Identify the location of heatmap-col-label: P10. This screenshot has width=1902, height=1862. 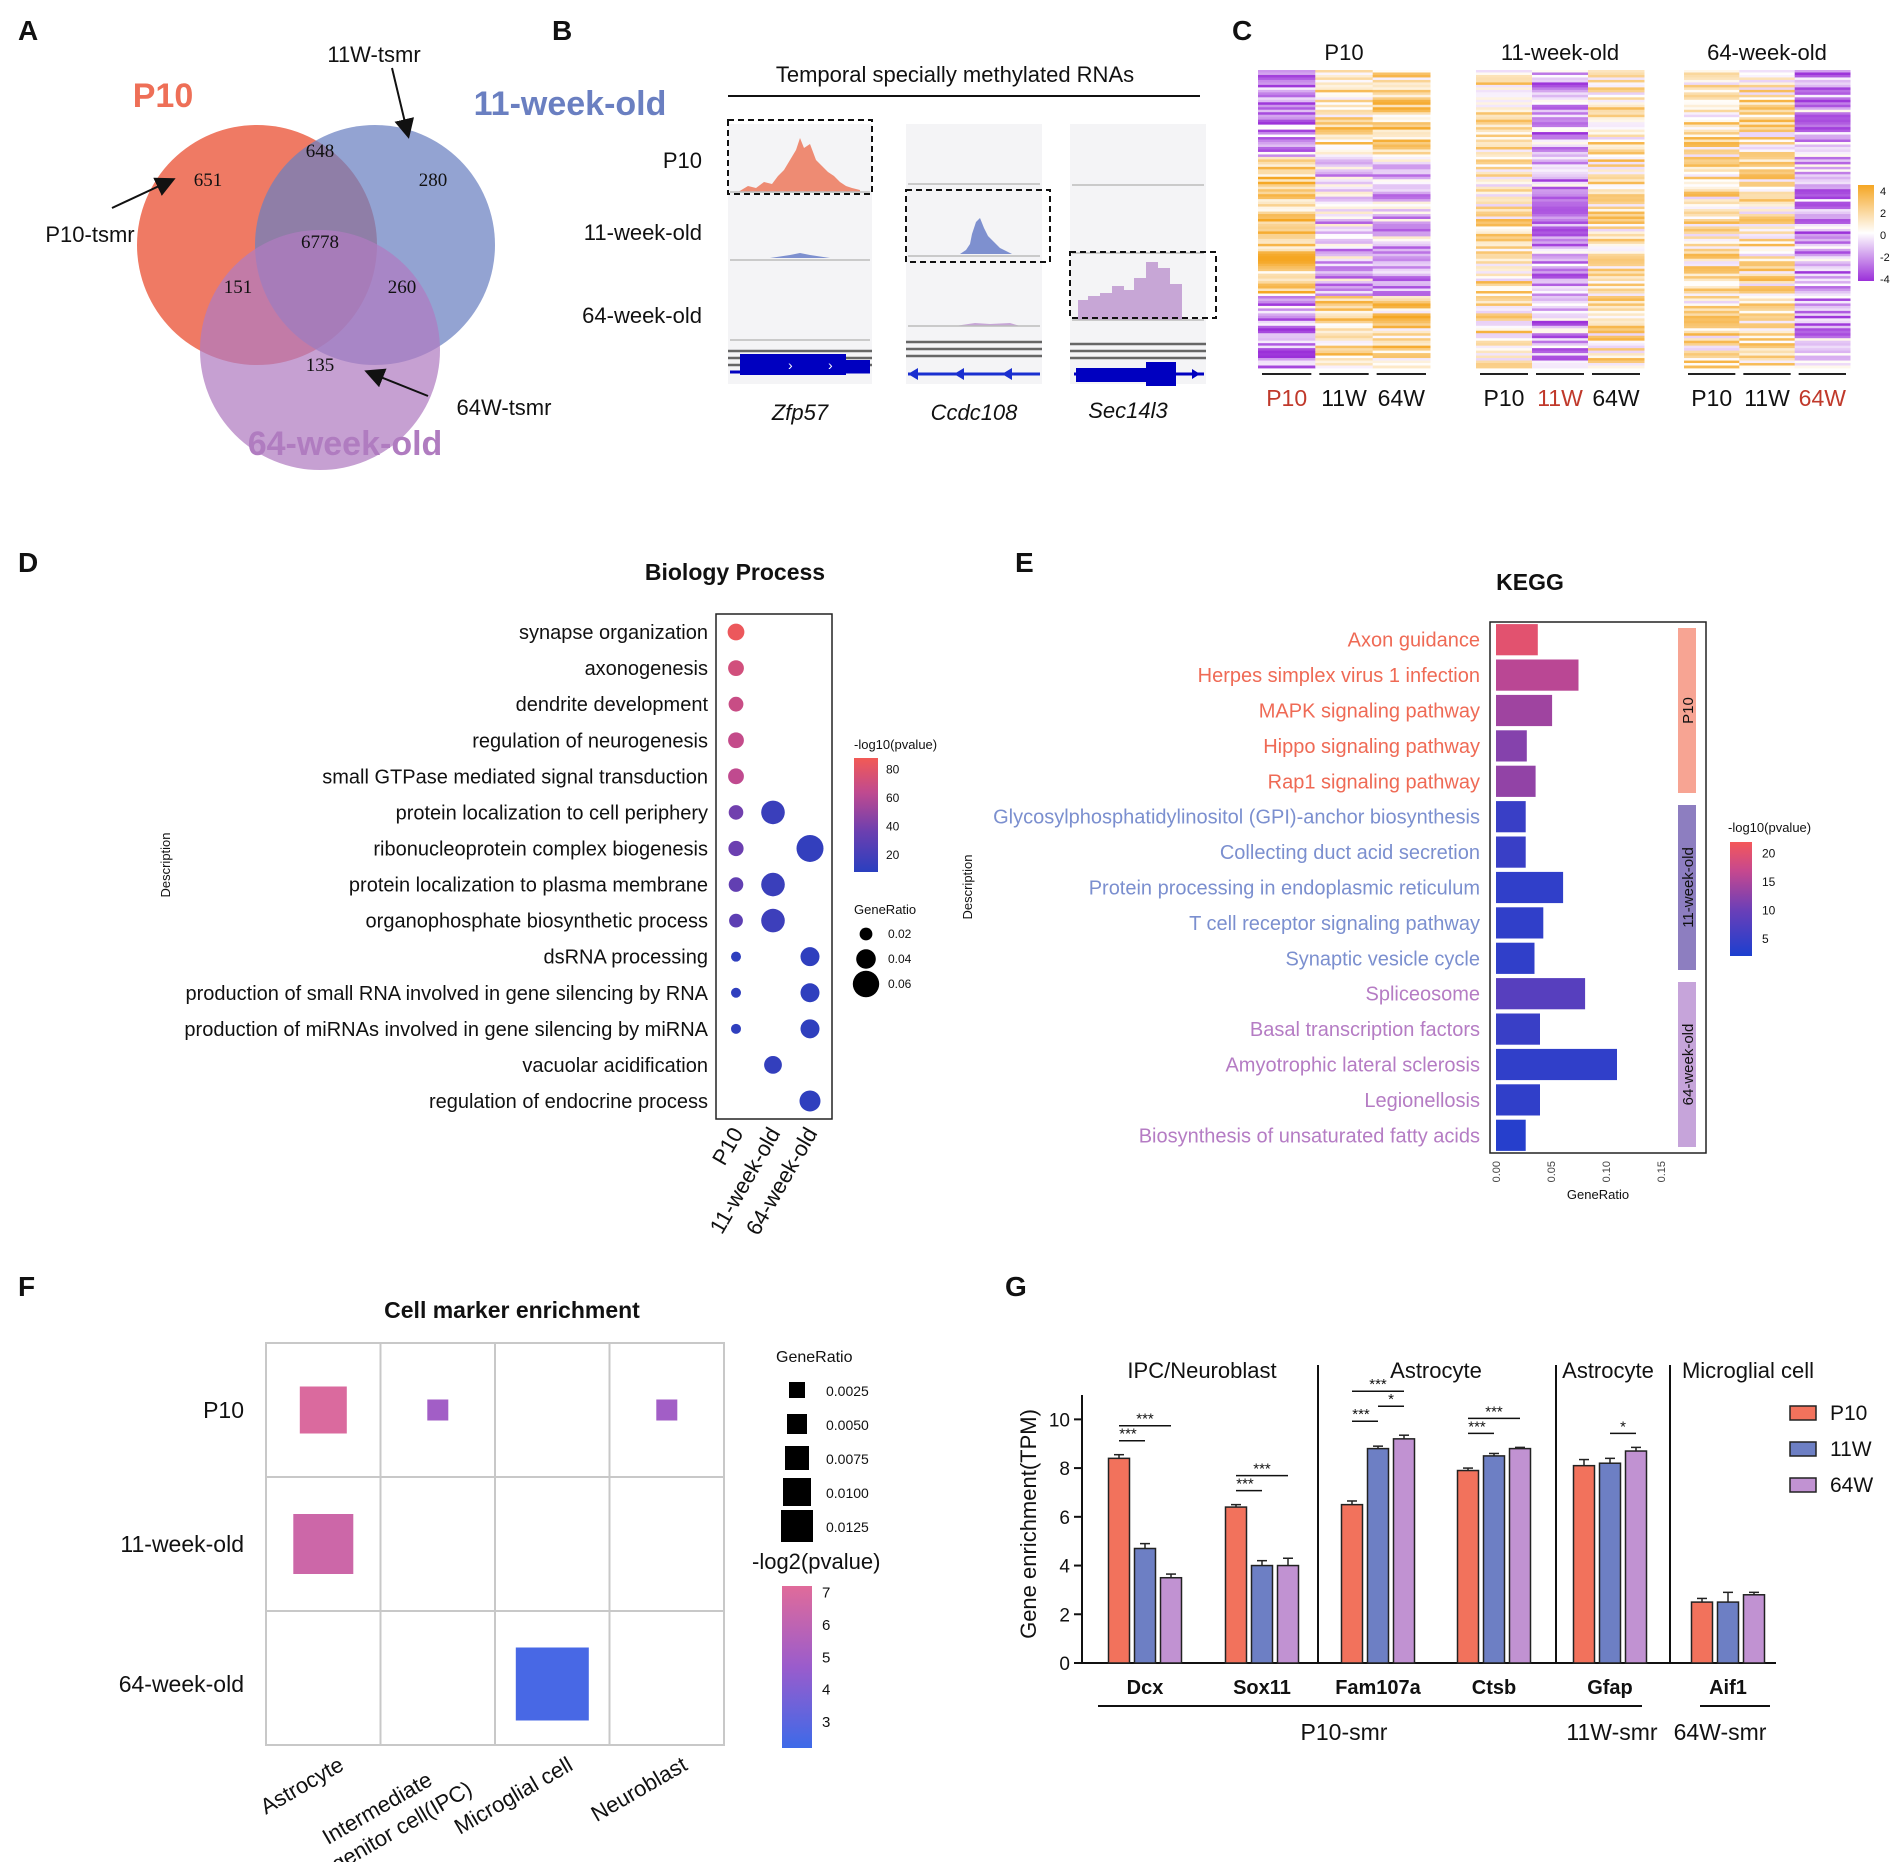
(1711, 398).